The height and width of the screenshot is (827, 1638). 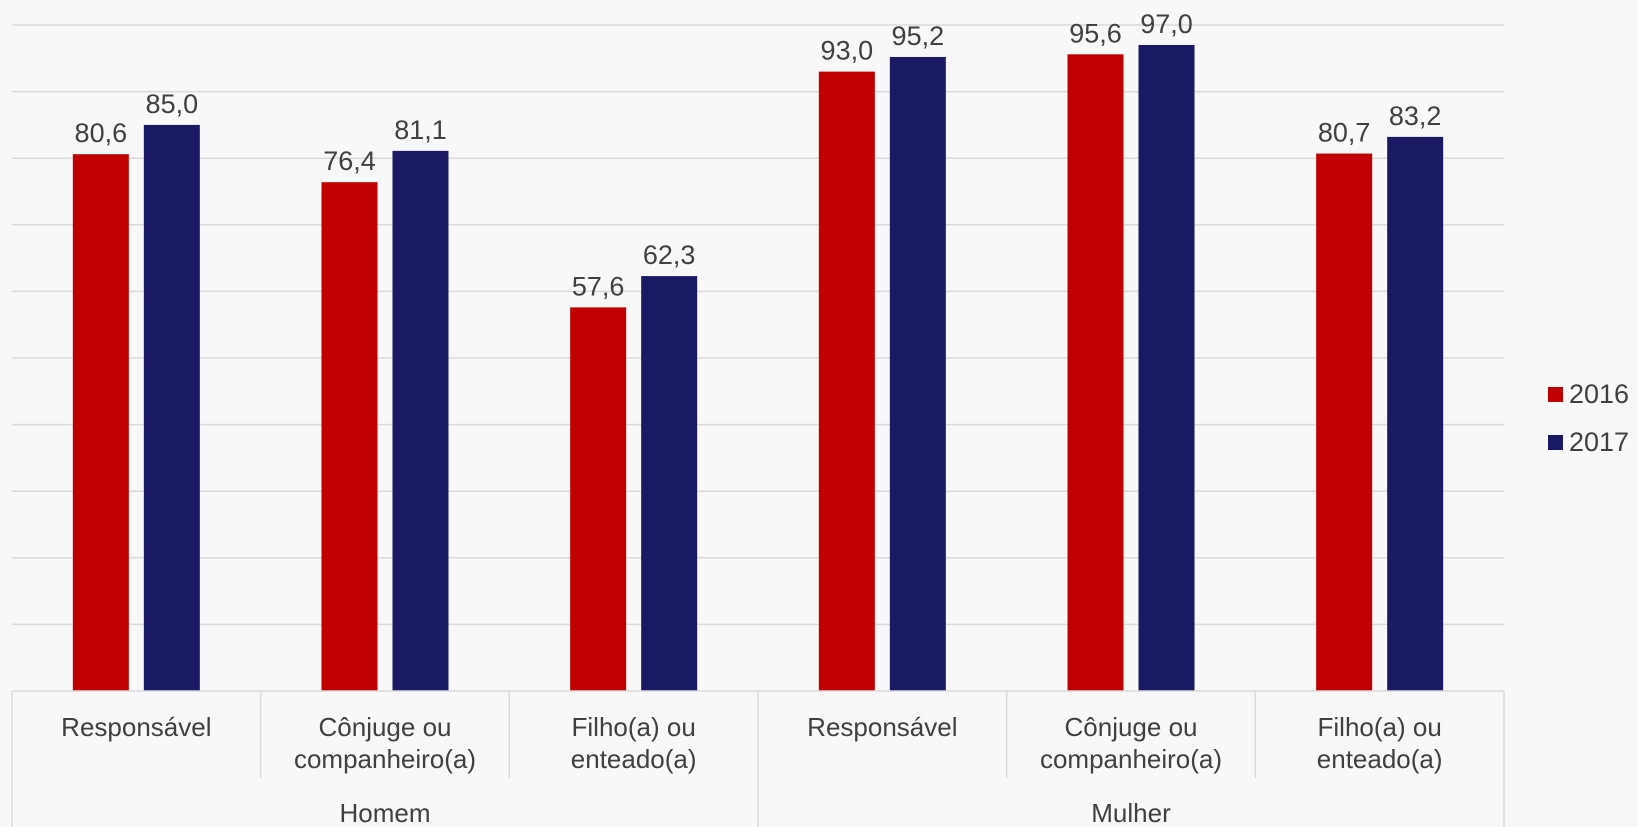 I want to click on legend-label-2017: 2017, so click(x=1599, y=442).